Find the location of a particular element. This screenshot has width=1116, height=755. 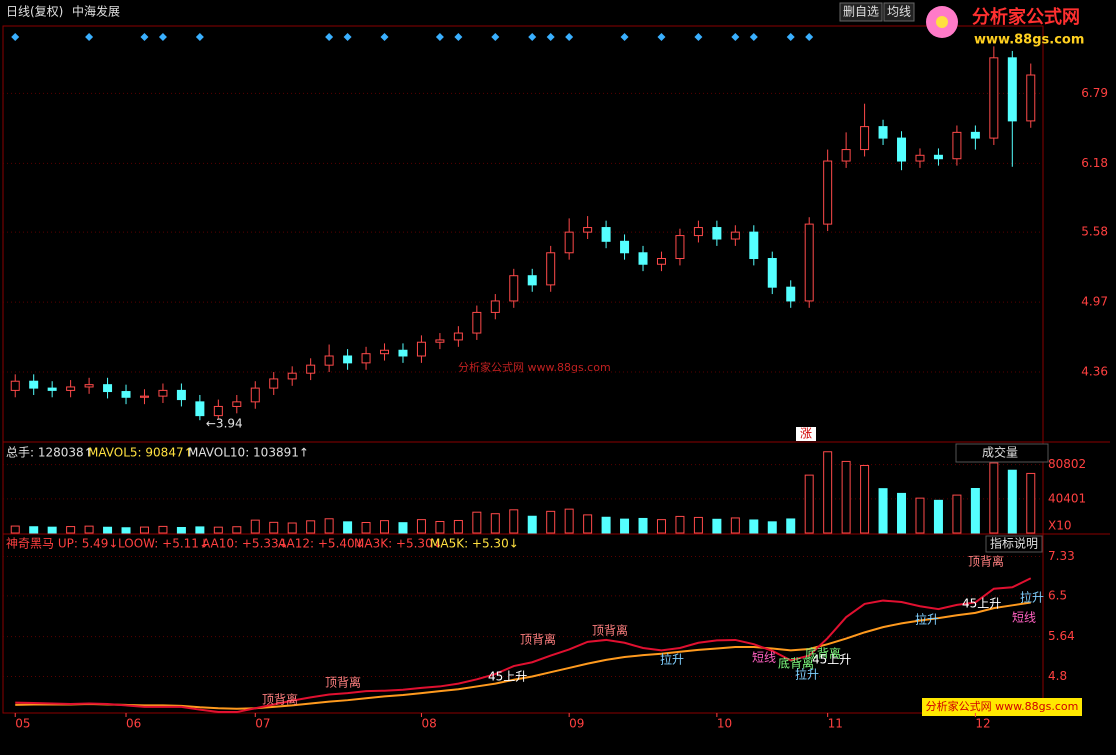

annotation: 短线 is located at coordinates (1024, 618).